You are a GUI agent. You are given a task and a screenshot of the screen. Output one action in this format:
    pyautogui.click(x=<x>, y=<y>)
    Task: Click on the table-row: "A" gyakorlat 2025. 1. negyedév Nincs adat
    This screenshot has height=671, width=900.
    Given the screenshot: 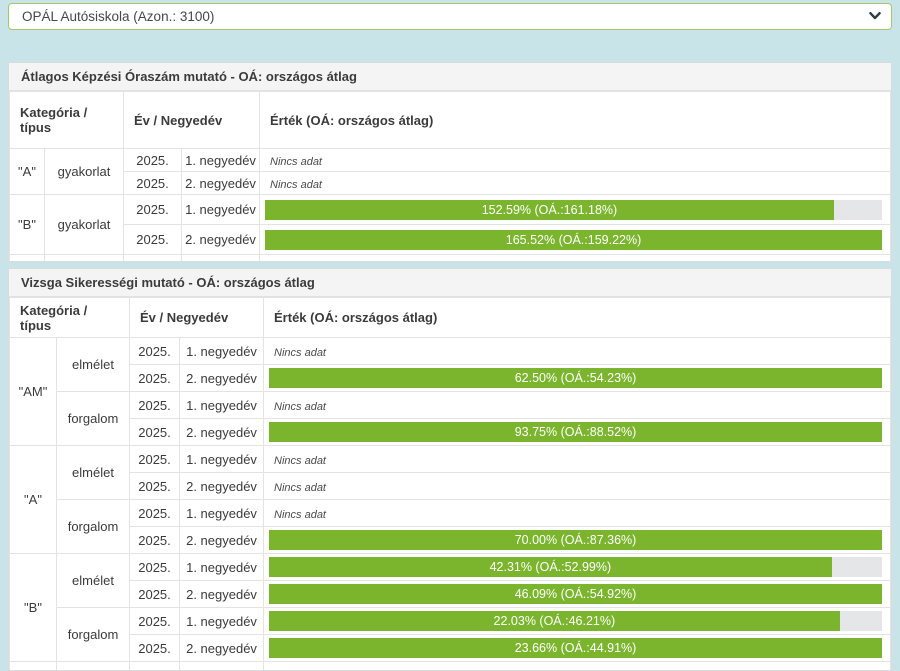 What is the action you would take?
    pyautogui.click(x=450, y=171)
    